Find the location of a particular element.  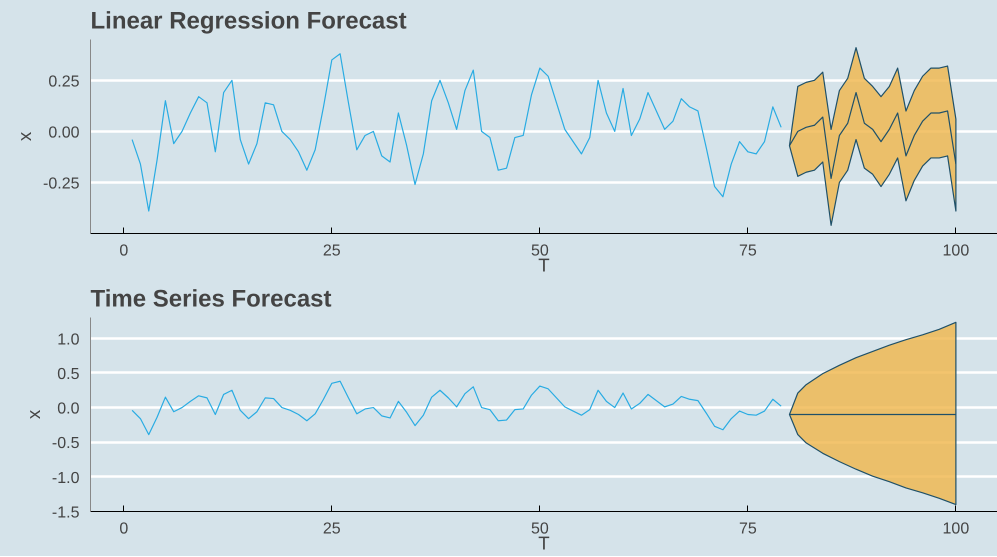

chart-title: Time Series Forecast is located at coordinates (211, 299).